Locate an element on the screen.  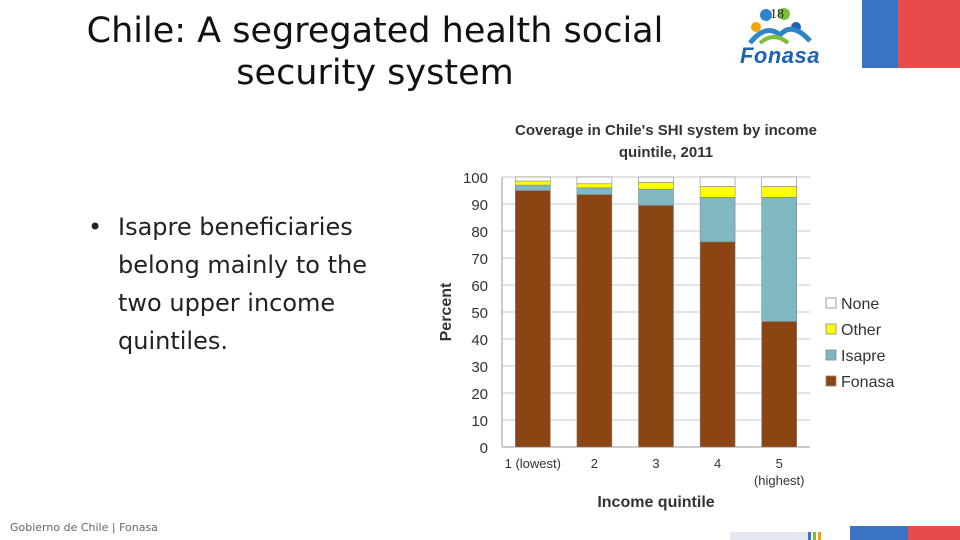
chart-title-line-1: Coverage in Chile's SHI system by income is located at coordinates (666, 130).